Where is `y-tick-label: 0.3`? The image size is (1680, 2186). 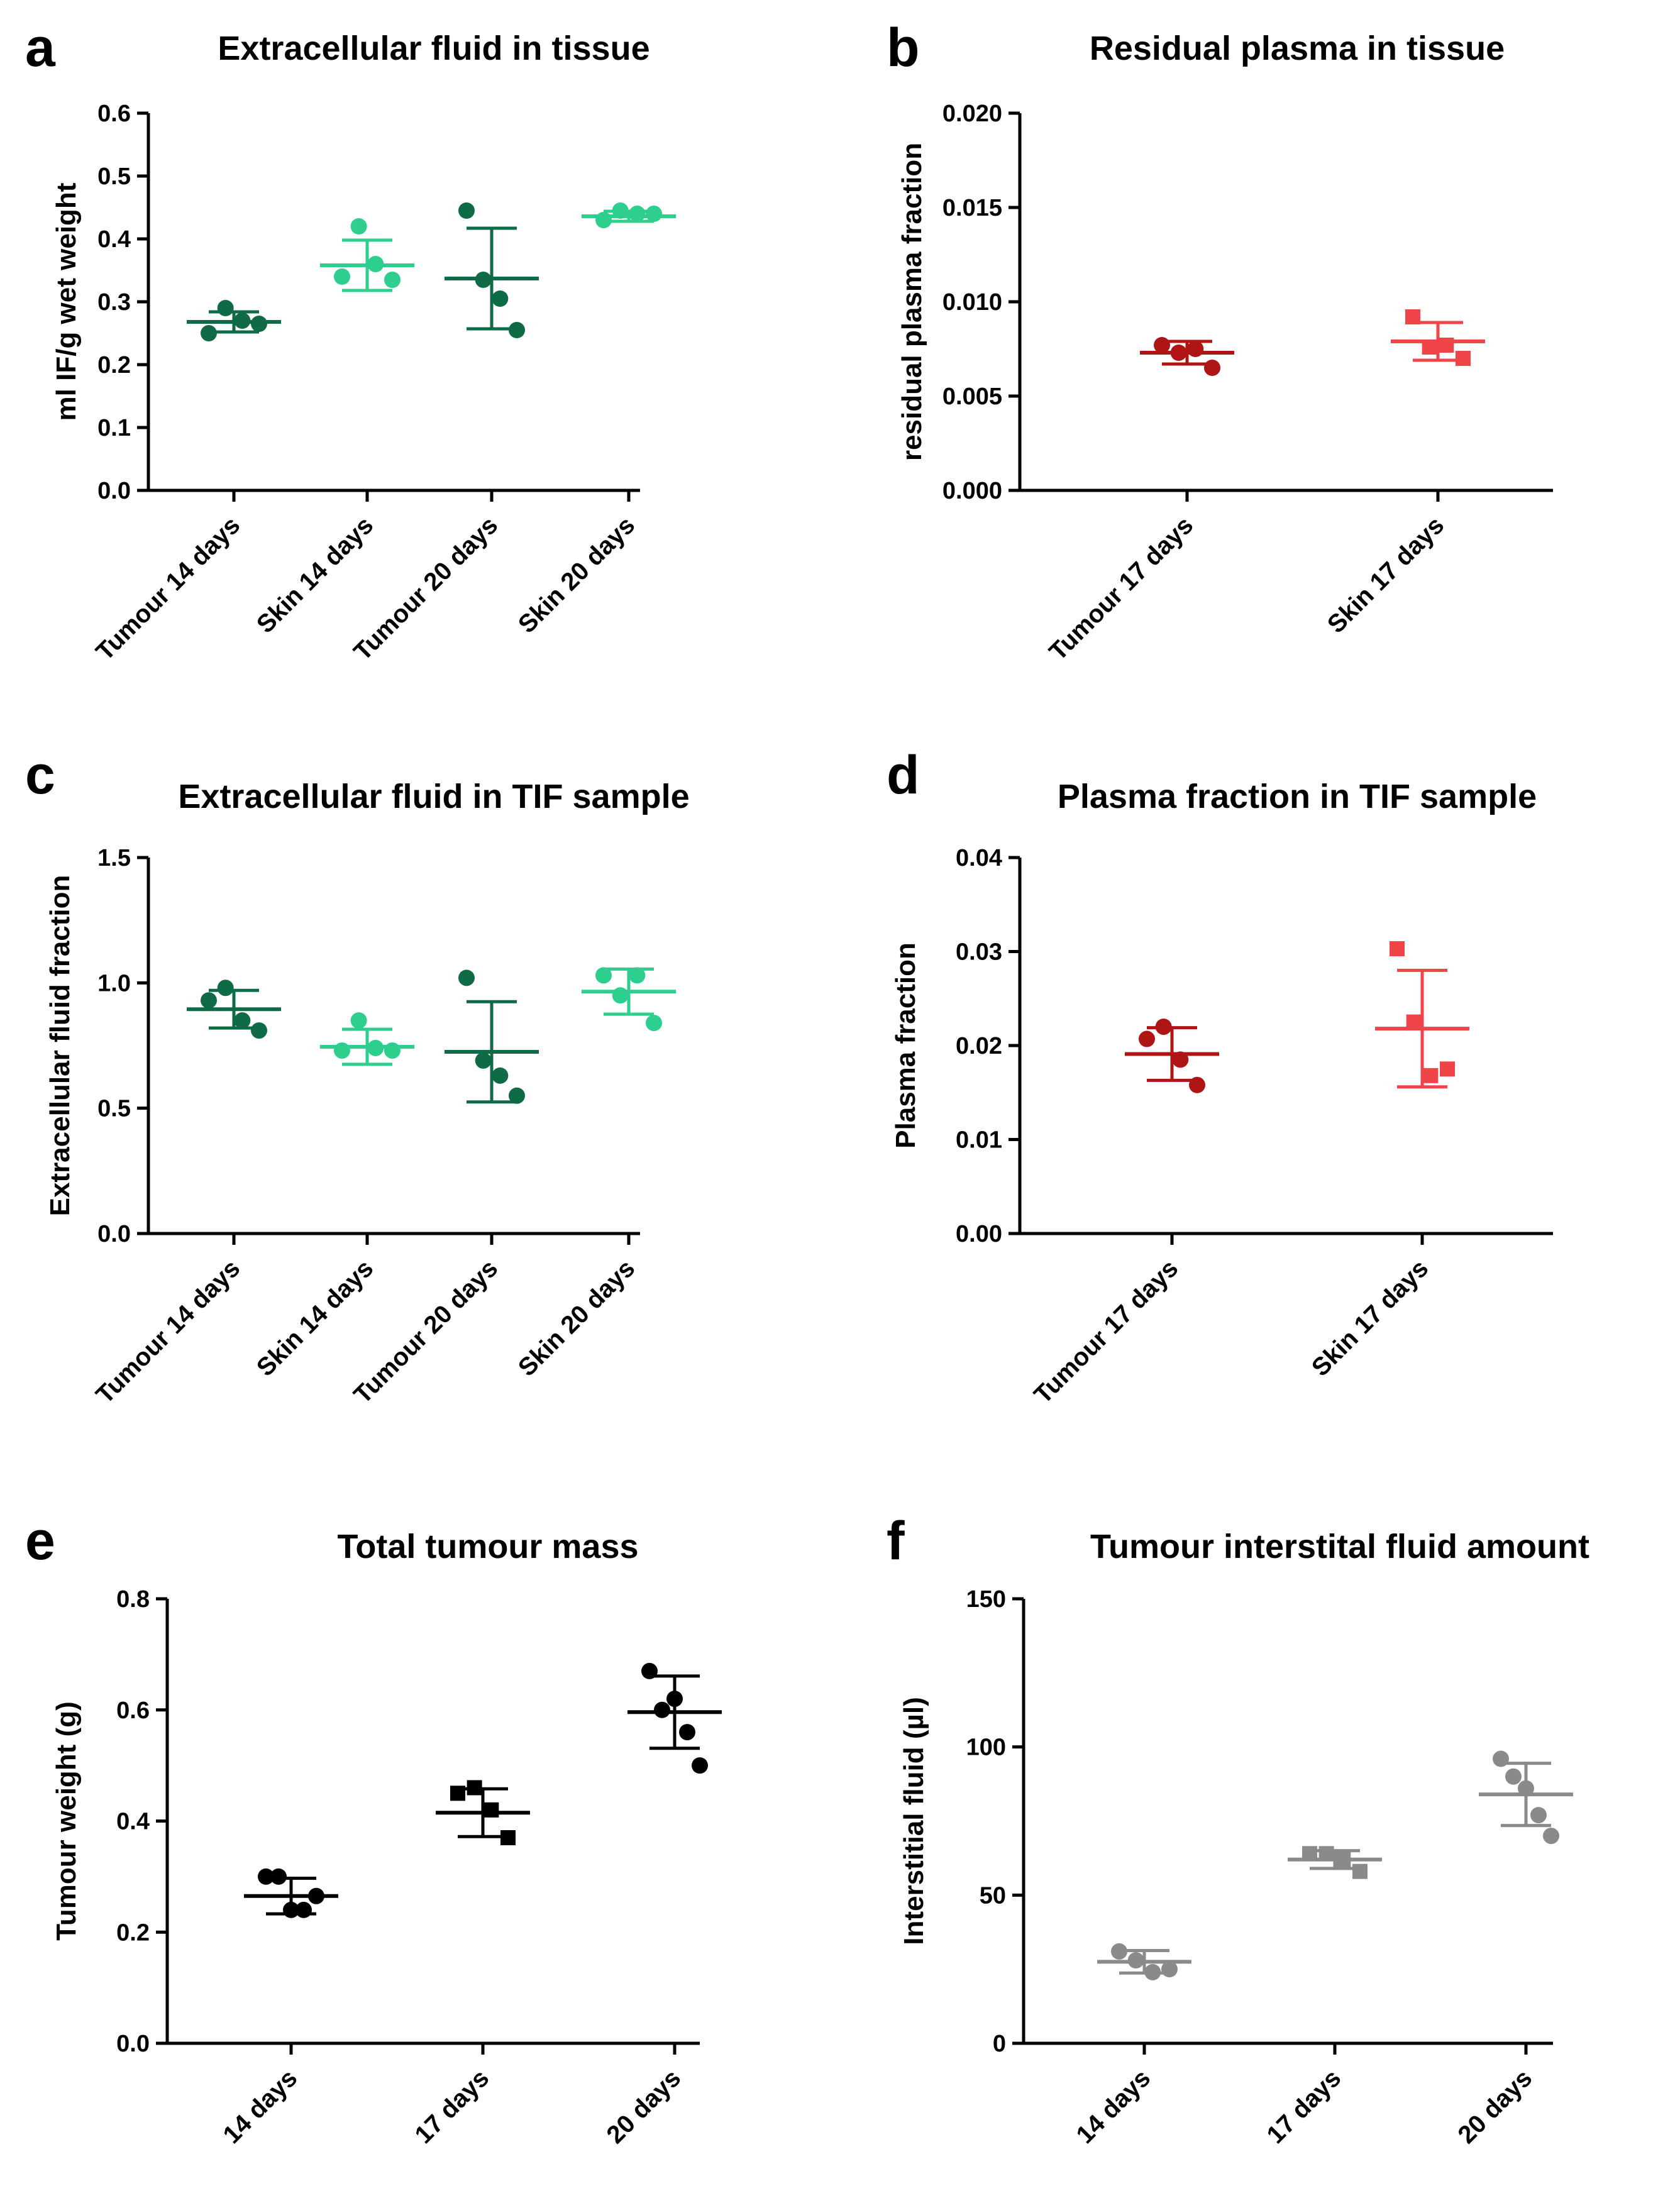
y-tick-label: 0.3 is located at coordinates (114, 302).